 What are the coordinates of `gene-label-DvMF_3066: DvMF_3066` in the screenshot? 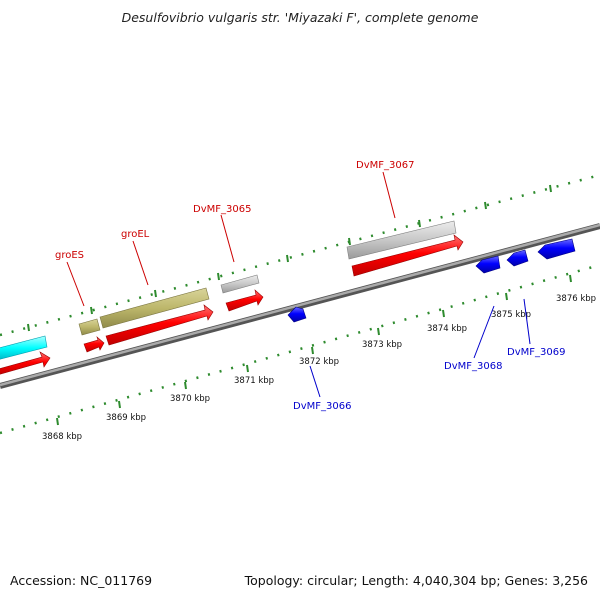 It's located at (322, 406).